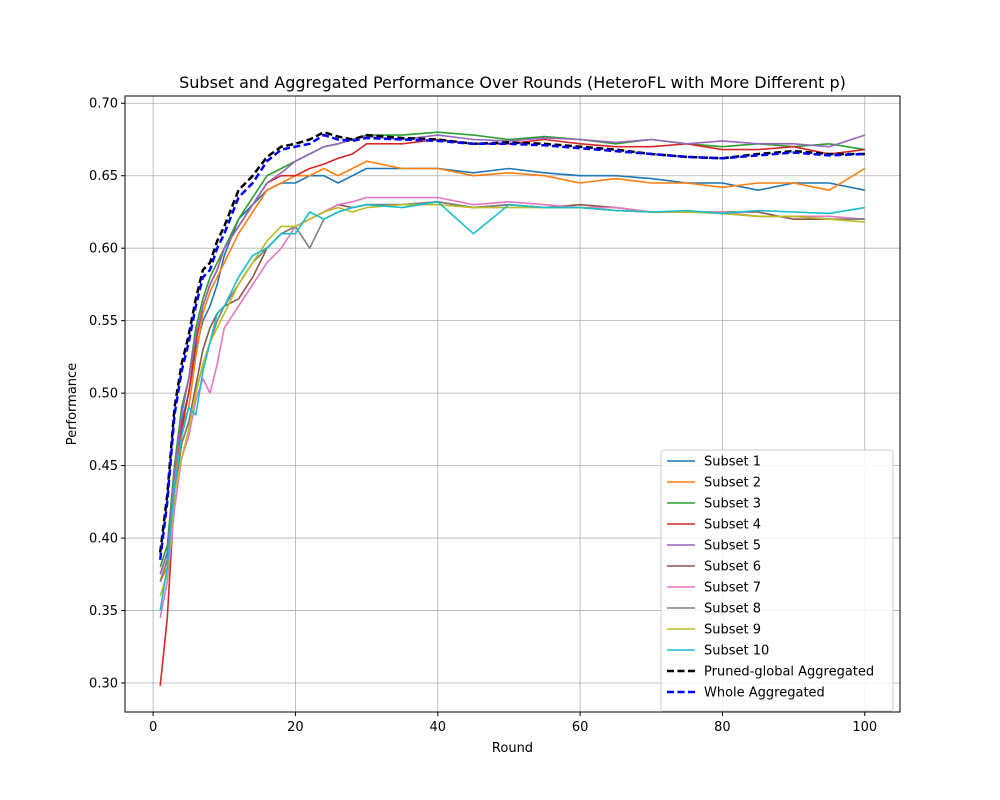  Describe the element at coordinates (736, 651) in the screenshot. I see `legend-label: Subset 10` at that location.